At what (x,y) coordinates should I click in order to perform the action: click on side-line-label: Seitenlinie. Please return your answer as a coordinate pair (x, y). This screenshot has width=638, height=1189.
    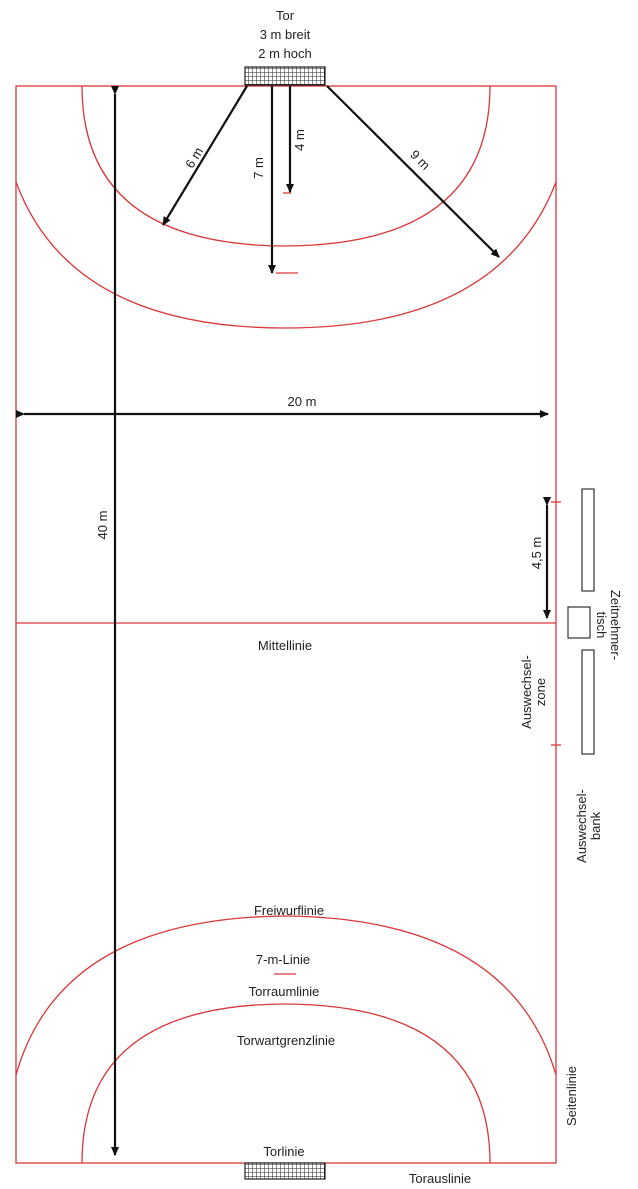
    Looking at the image, I should click on (571, 1096).